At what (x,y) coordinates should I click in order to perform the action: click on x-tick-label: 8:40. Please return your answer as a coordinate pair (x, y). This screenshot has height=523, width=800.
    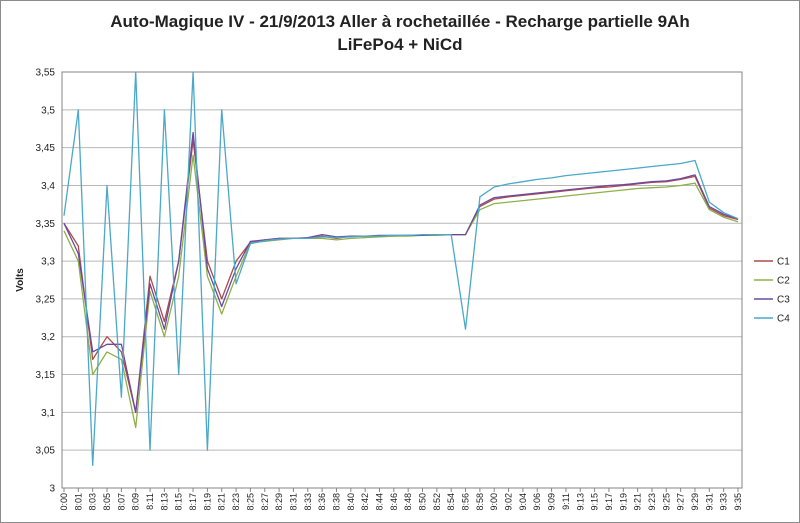
    Looking at the image, I should click on (351, 502).